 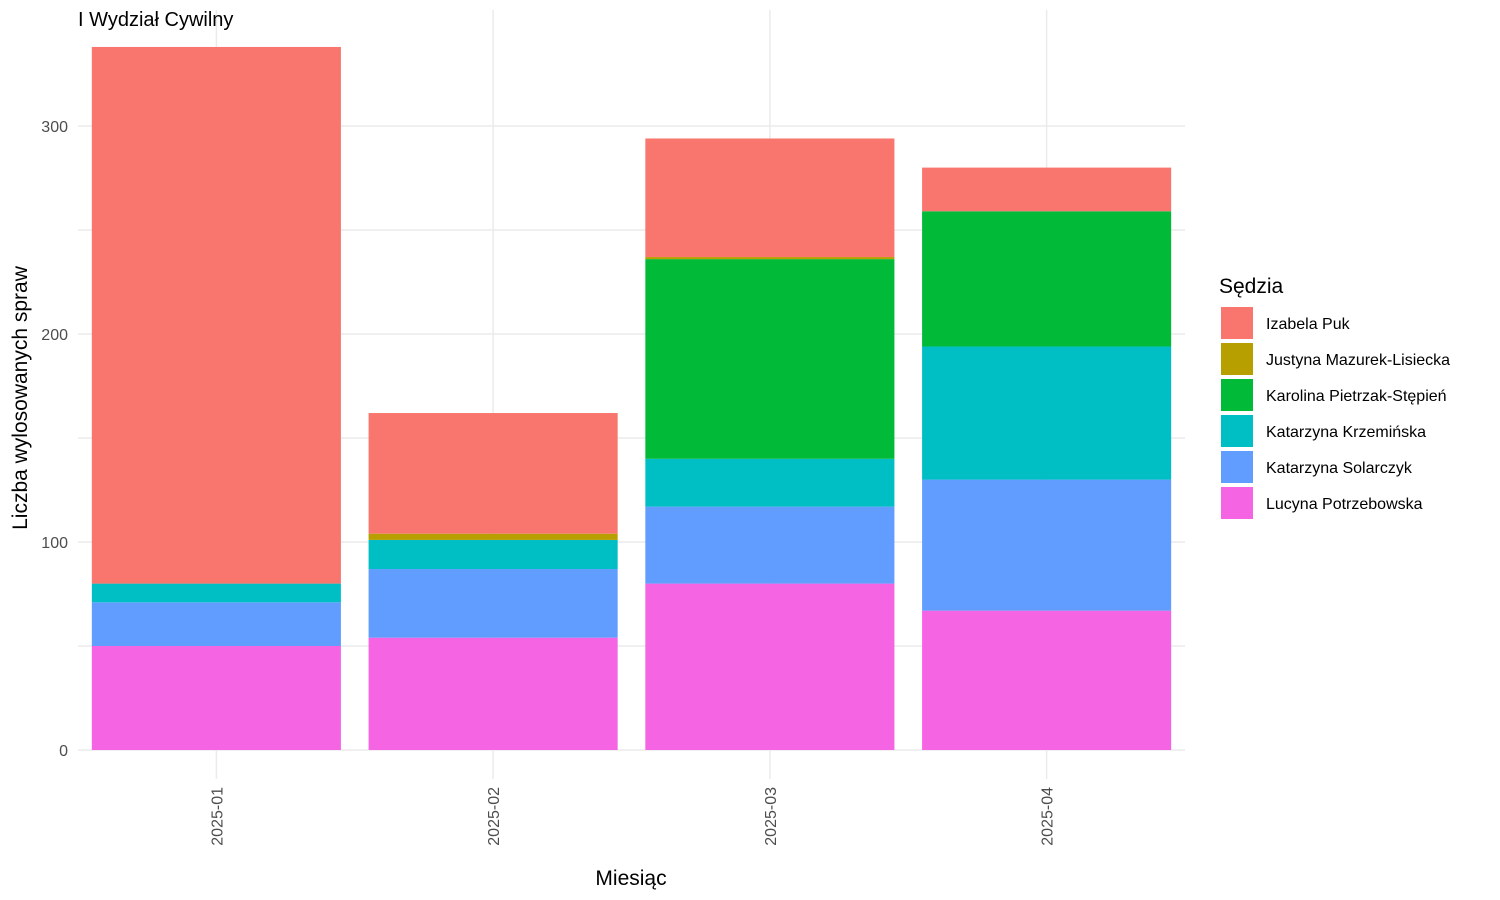 I want to click on x-axis: 2025-01 2025-02 2025-03 2025-04, so click(x=632, y=816).